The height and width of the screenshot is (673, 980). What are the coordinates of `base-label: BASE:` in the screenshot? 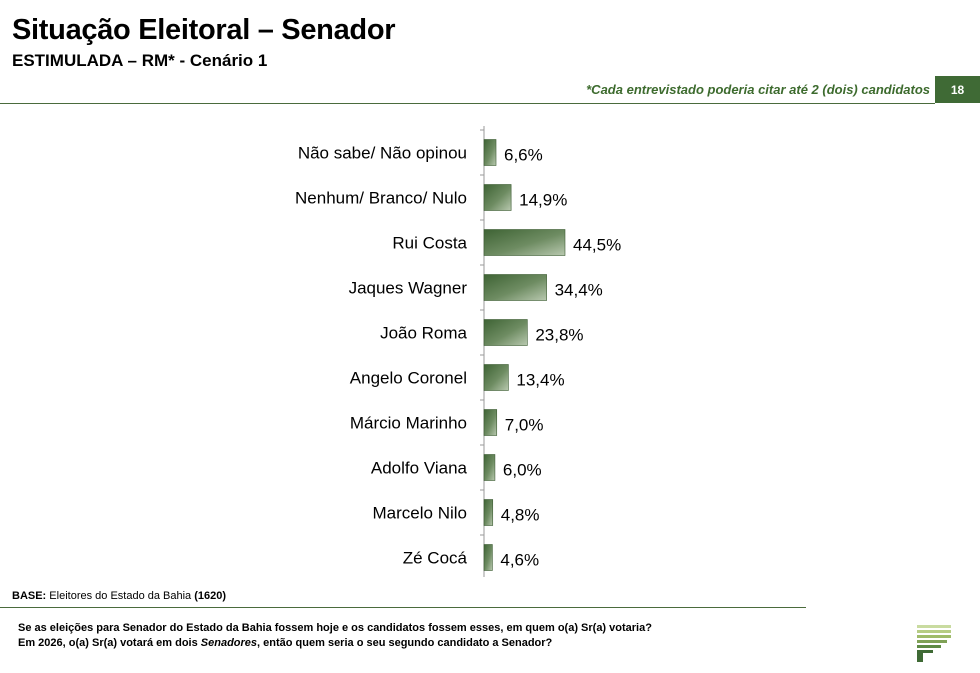 It's located at (29, 596).